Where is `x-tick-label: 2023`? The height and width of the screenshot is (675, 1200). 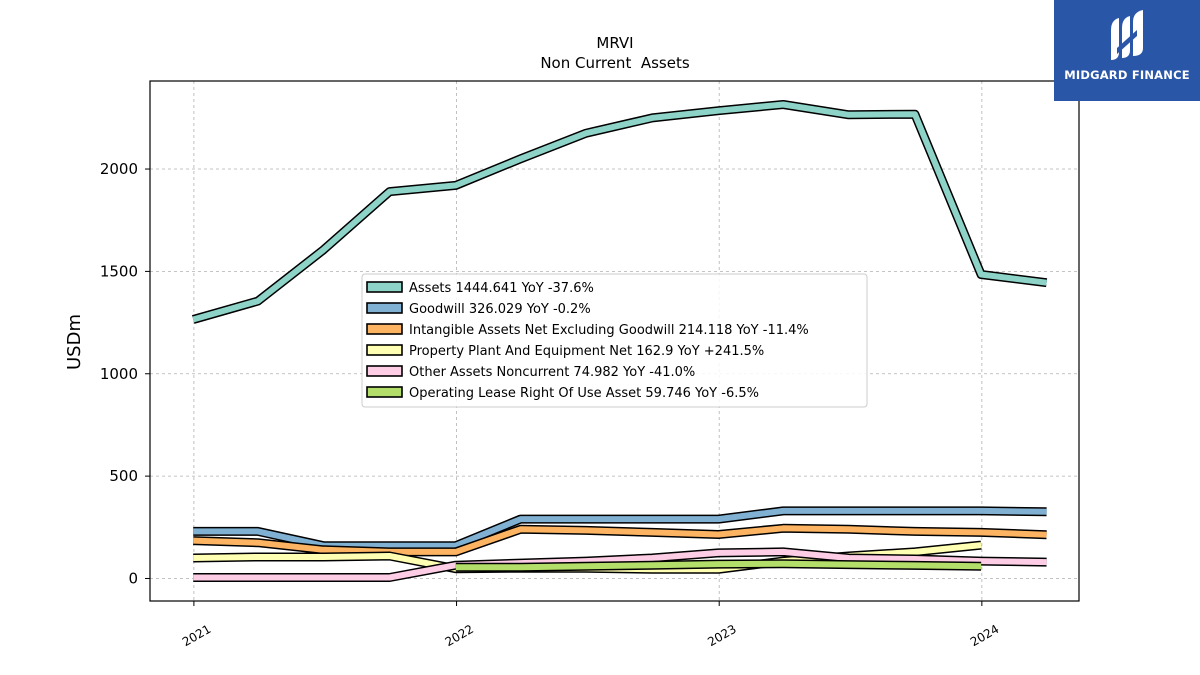 x-tick-label: 2023 is located at coordinates (721, 635).